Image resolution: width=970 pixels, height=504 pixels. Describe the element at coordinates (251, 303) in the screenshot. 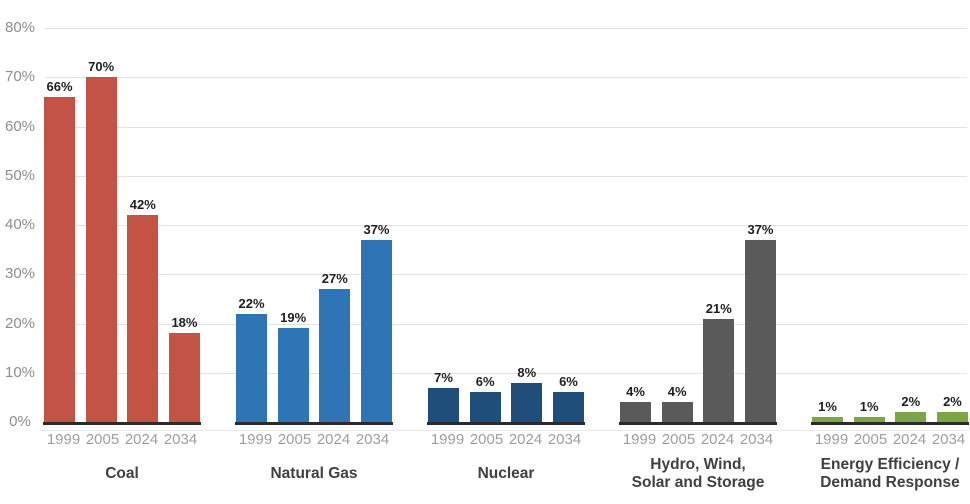

I see `bar-value-label: 22%` at that location.